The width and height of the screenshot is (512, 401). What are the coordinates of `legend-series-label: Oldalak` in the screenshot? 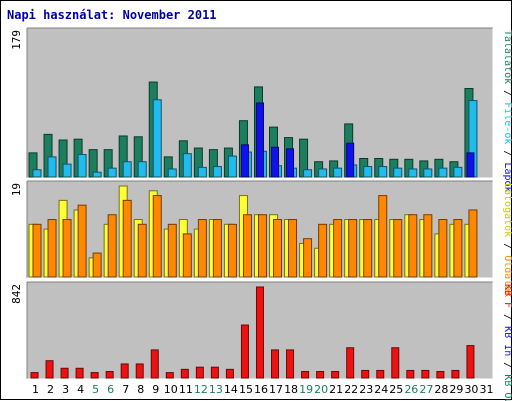 It's located at (507, 276).